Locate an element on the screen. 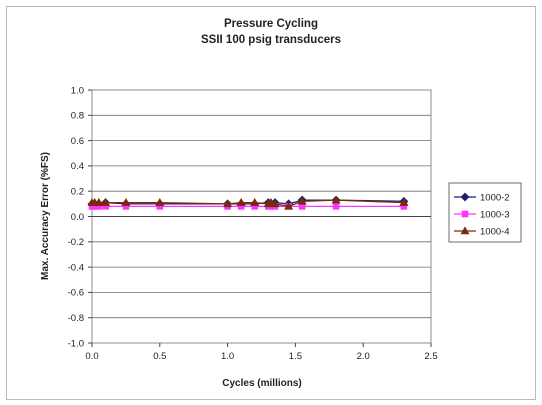  x-tick-label: 2.5 is located at coordinates (430, 356).